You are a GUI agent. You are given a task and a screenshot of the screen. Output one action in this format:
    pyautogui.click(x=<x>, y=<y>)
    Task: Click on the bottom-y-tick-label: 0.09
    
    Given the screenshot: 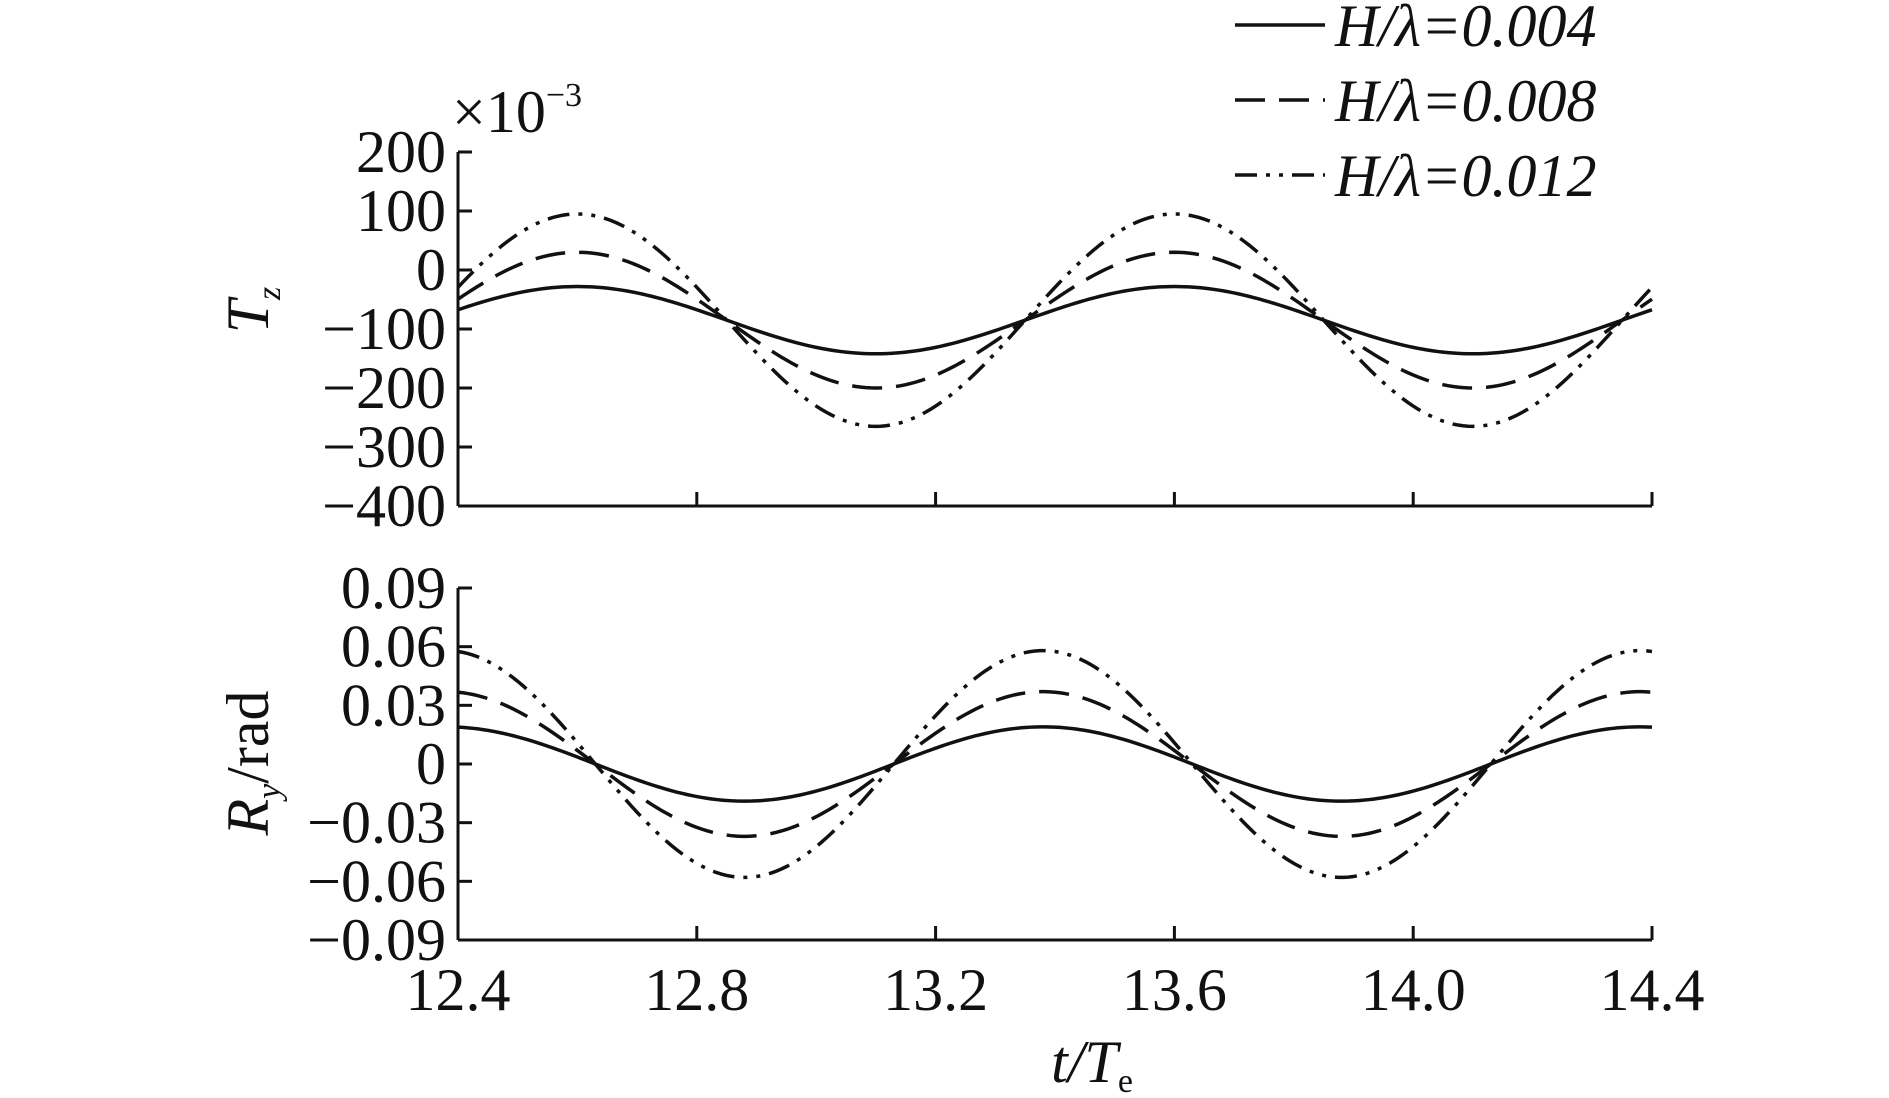 What is the action you would take?
    pyautogui.click(x=393, y=588)
    